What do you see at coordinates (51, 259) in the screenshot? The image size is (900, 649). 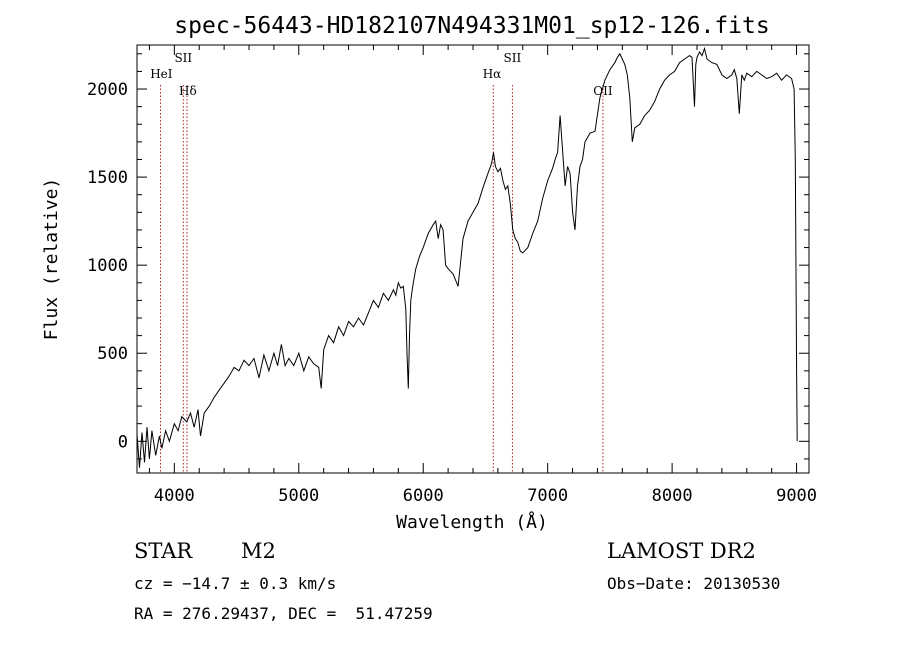 I see `y-axis-title: Flux (relative)` at bounding box center [51, 259].